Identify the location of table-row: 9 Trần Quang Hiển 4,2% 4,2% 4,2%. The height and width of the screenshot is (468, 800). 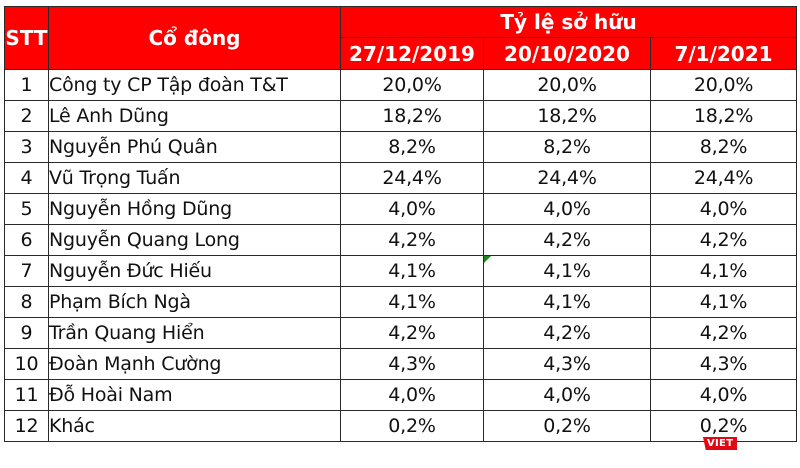
(401, 333).